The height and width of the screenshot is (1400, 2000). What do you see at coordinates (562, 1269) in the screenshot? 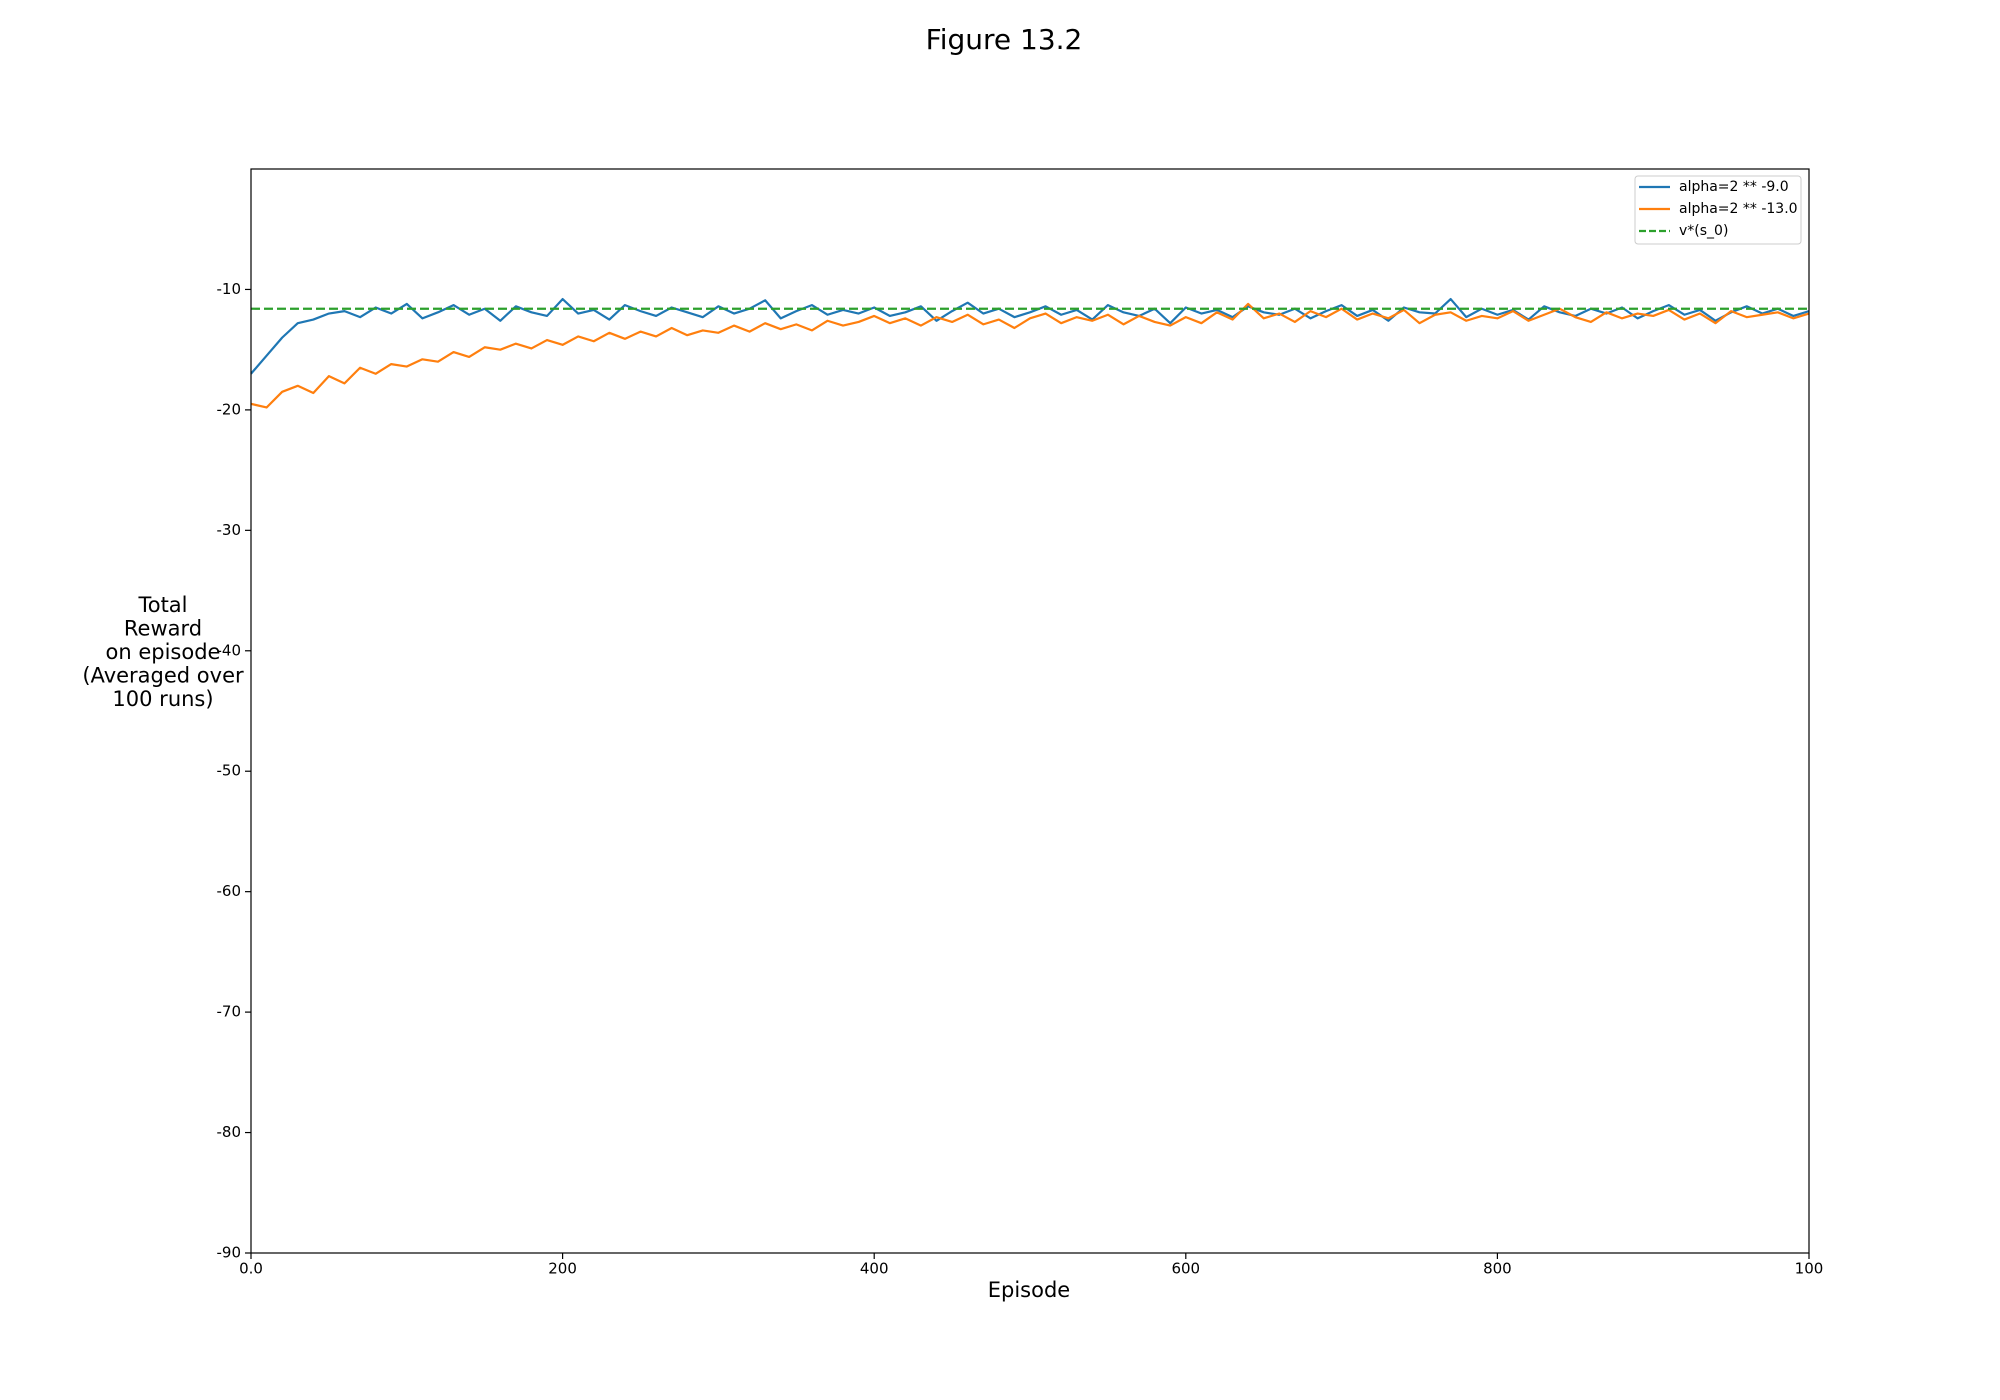
I see `x-tick-label: 200` at bounding box center [562, 1269].